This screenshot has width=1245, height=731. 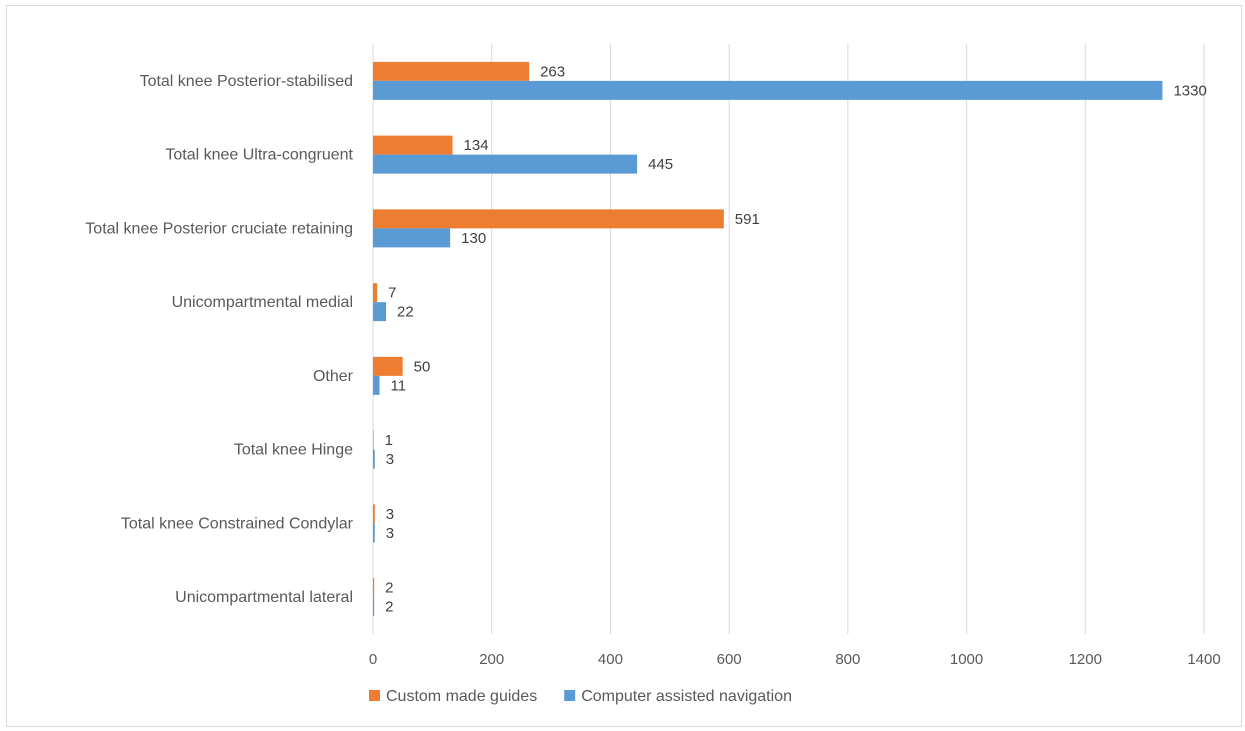 What do you see at coordinates (491, 659) in the screenshot?
I see `x-tick-label: 200` at bounding box center [491, 659].